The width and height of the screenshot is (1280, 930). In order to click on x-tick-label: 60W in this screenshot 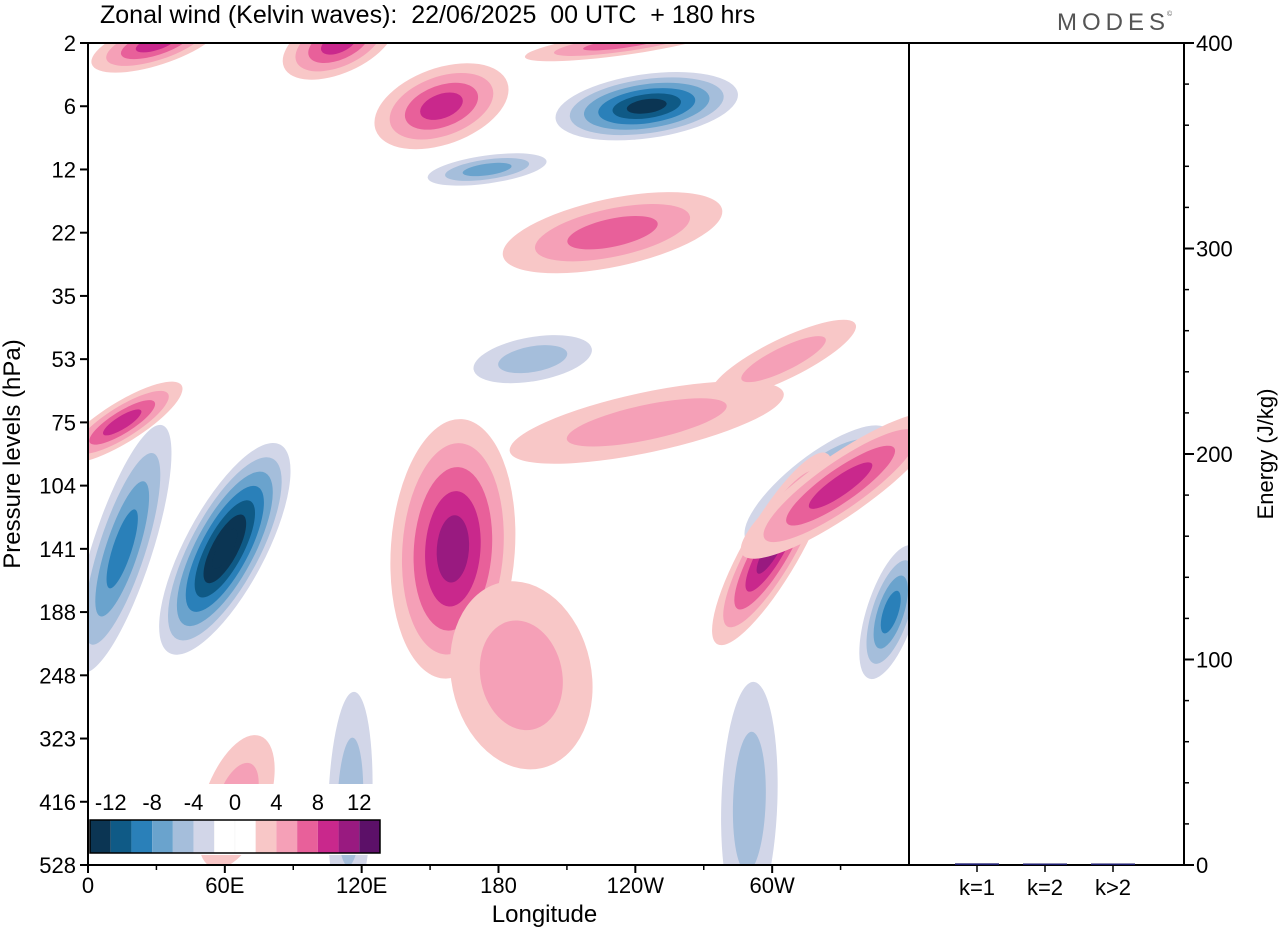, I will do `click(772, 885)`.